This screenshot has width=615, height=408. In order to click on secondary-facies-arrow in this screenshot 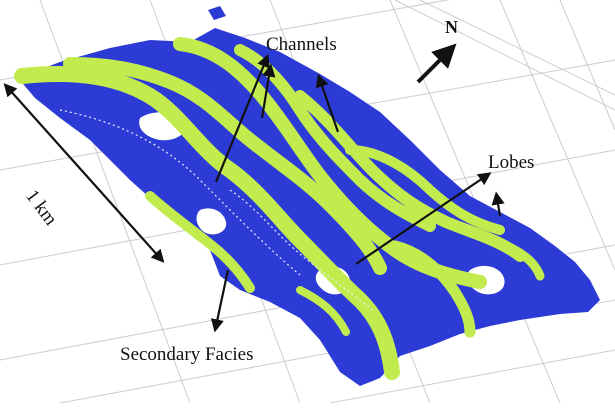, I will do `click(220, 301)`.